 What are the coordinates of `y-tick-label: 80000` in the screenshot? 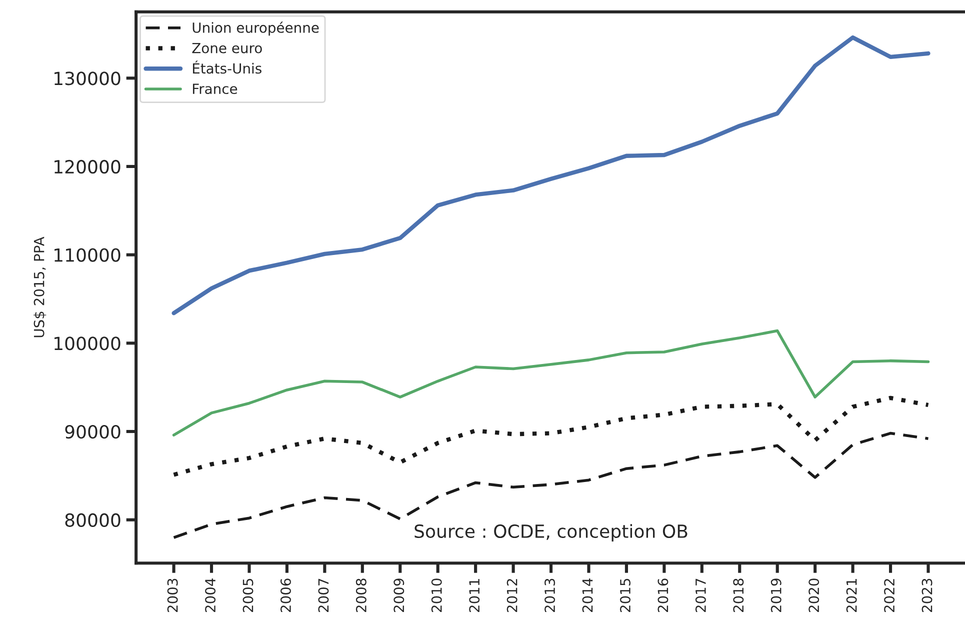 It's located at (92, 520).